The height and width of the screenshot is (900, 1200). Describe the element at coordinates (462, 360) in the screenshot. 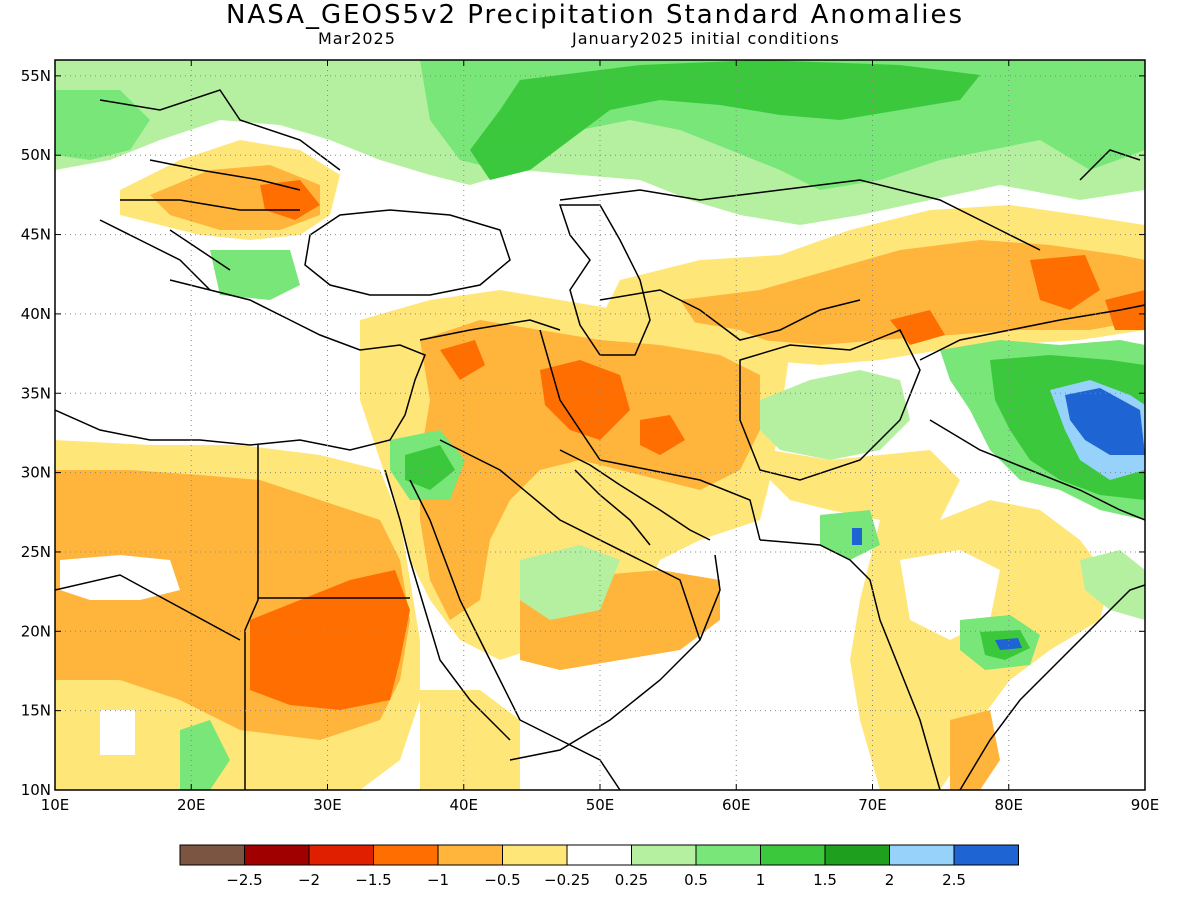

I see `syria-dark-orange` at that location.